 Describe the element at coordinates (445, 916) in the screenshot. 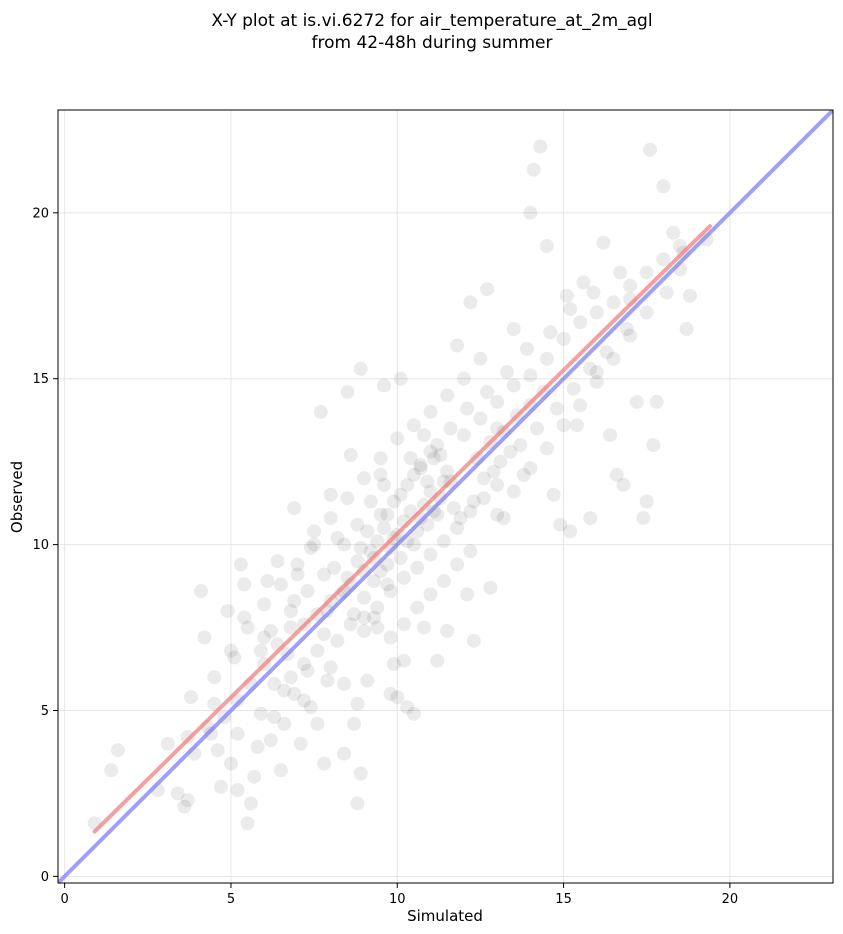

I see `x-axis-label: Simulated` at that location.